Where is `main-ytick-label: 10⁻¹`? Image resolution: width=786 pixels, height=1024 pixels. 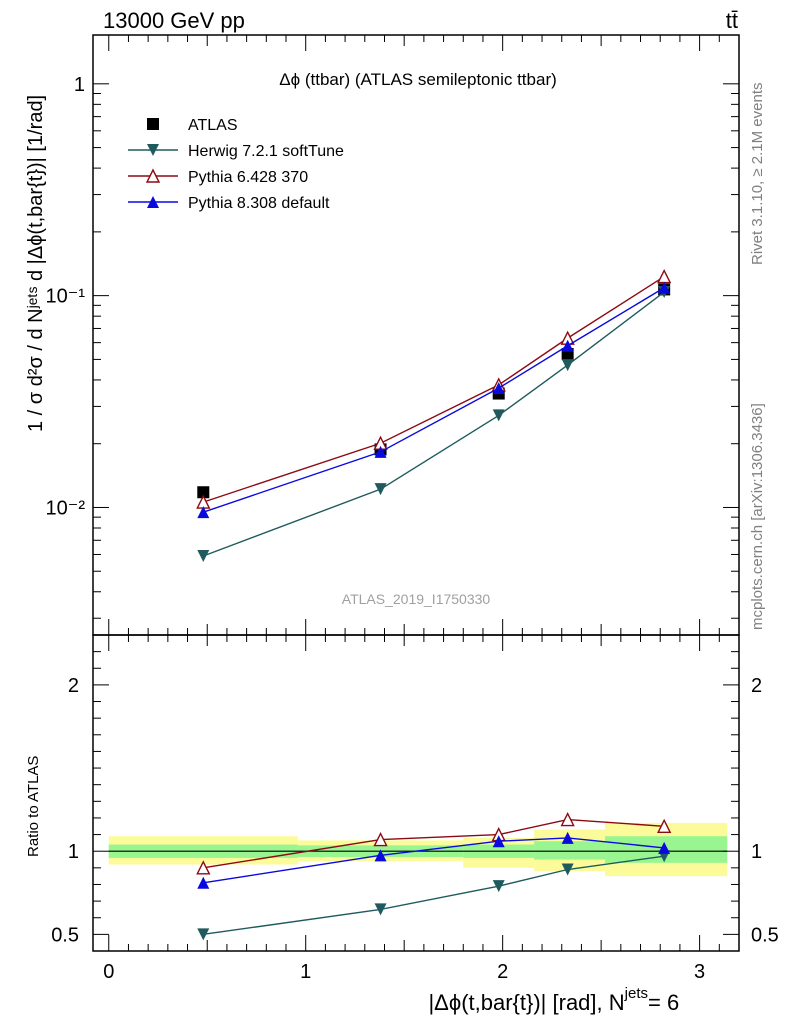 main-ytick-label: 10⁻¹ is located at coordinates (66, 297).